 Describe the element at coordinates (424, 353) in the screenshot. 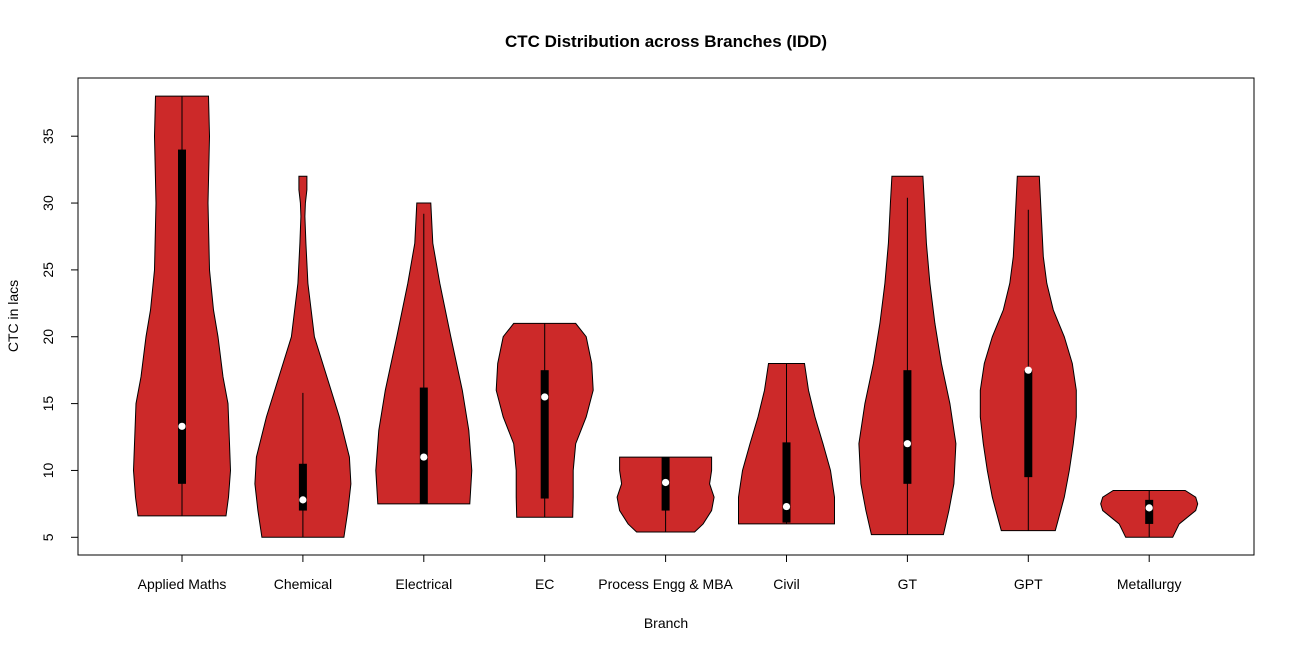

I see `violin-electrical` at that location.